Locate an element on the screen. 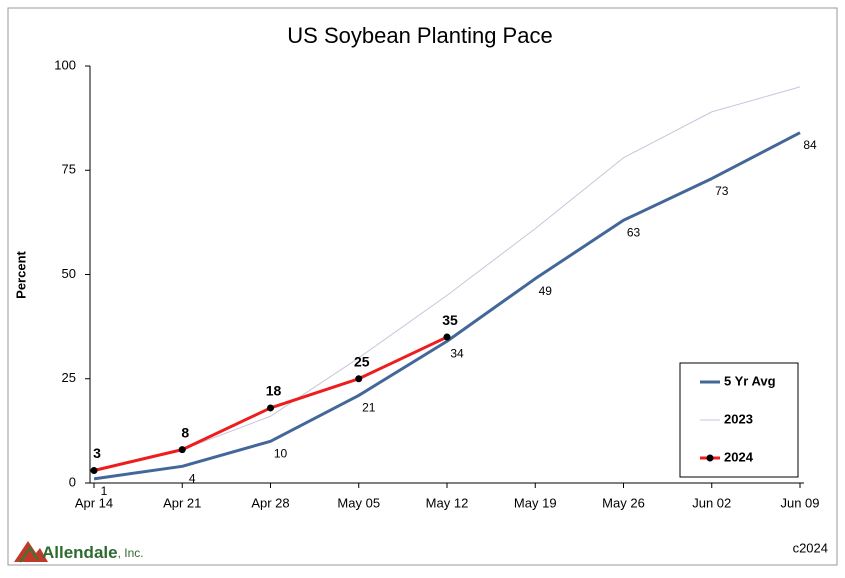 Image resolution: width=845 pixels, height=578 pixels. logo: Allendale, Inc. is located at coordinates (79, 552).